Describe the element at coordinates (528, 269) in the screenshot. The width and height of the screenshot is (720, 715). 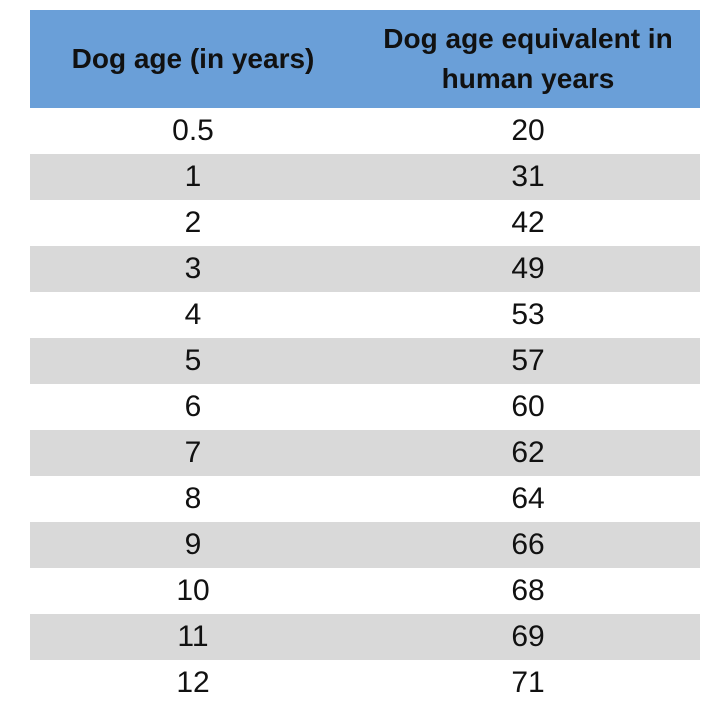
I see `table-cell: 49` at that location.